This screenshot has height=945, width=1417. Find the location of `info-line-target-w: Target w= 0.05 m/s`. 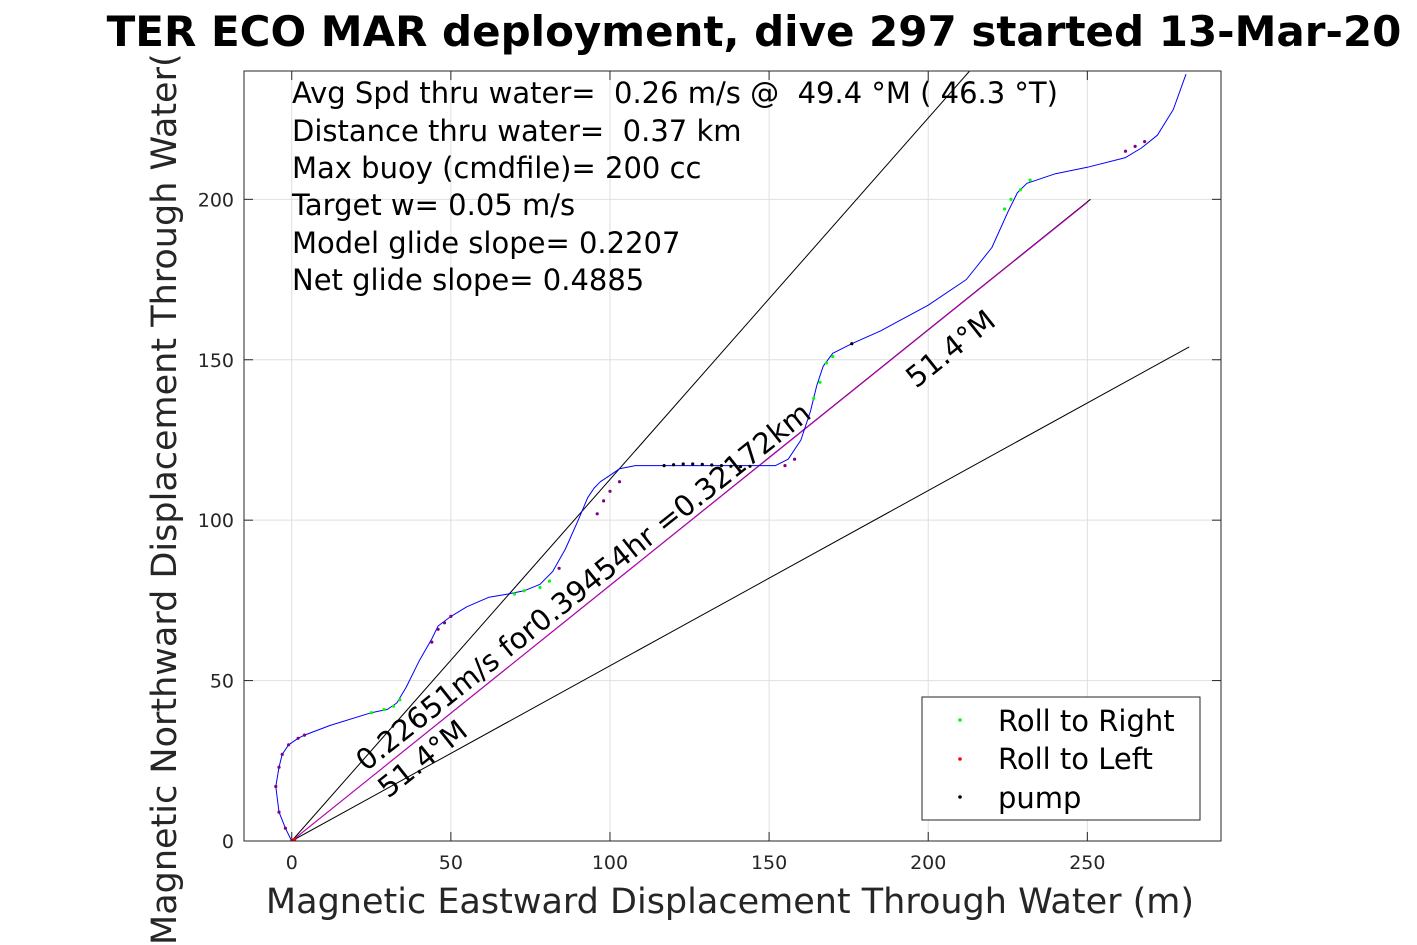

info-line-target-w: Target w= 0.05 m/s is located at coordinates (433, 205).